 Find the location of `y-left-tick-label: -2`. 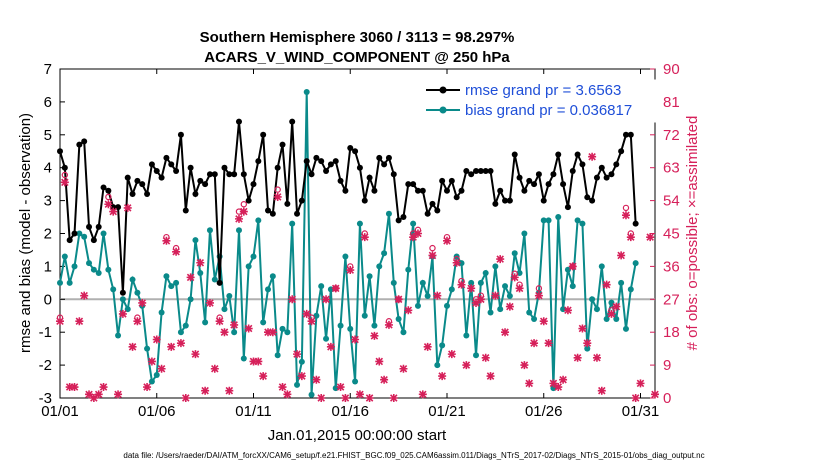

y-left-tick-label: -2 is located at coordinates (45, 365).